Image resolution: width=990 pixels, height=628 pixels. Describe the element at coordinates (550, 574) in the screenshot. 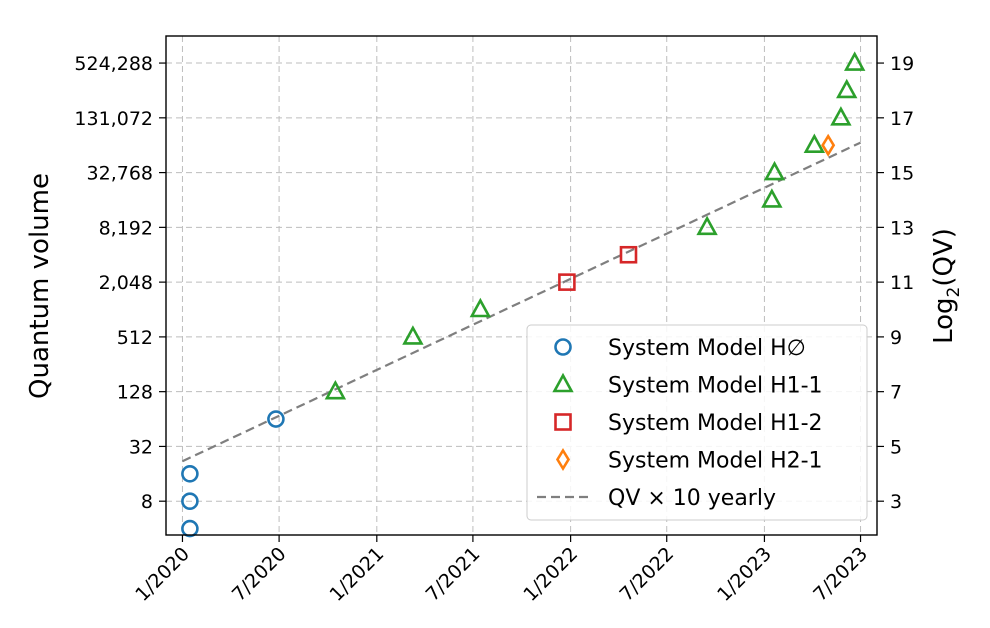

I see `x-tick-label: 1/2022` at that location.